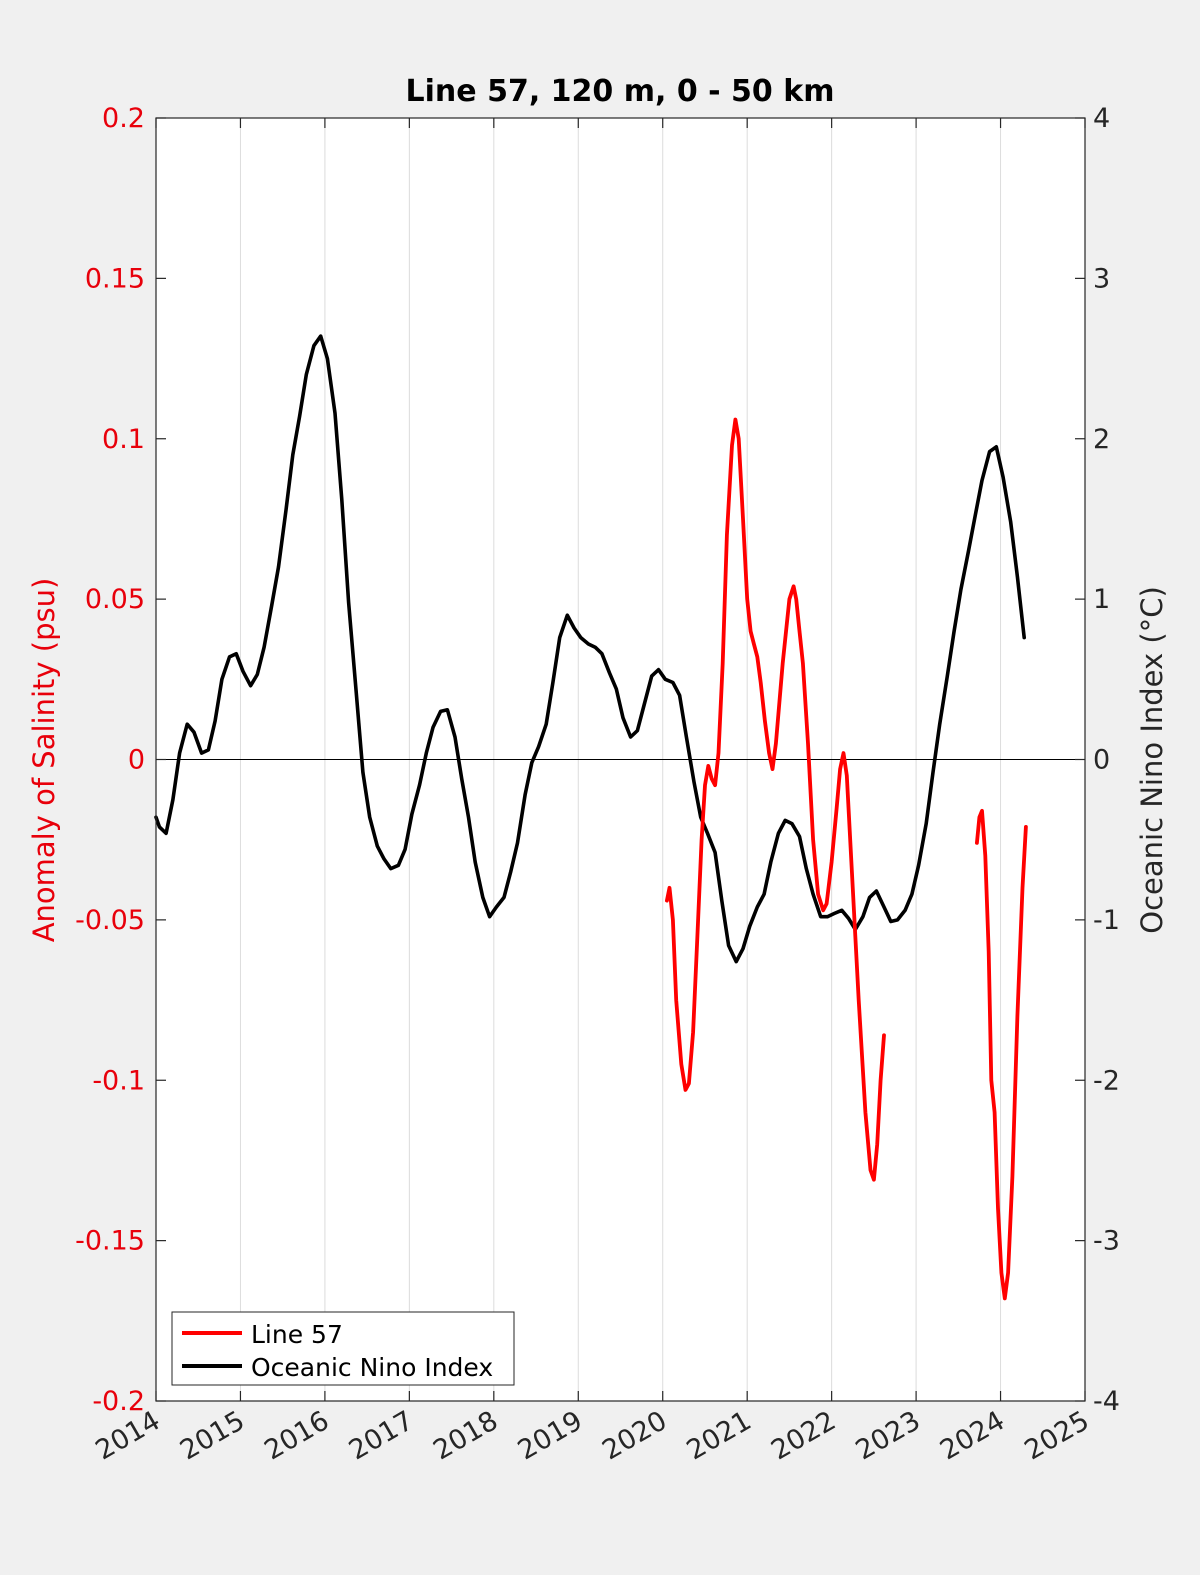 This screenshot has width=1200, height=1575. What do you see at coordinates (1101, 118) in the screenshot?
I see `right-y-tick-label: 4` at bounding box center [1101, 118].